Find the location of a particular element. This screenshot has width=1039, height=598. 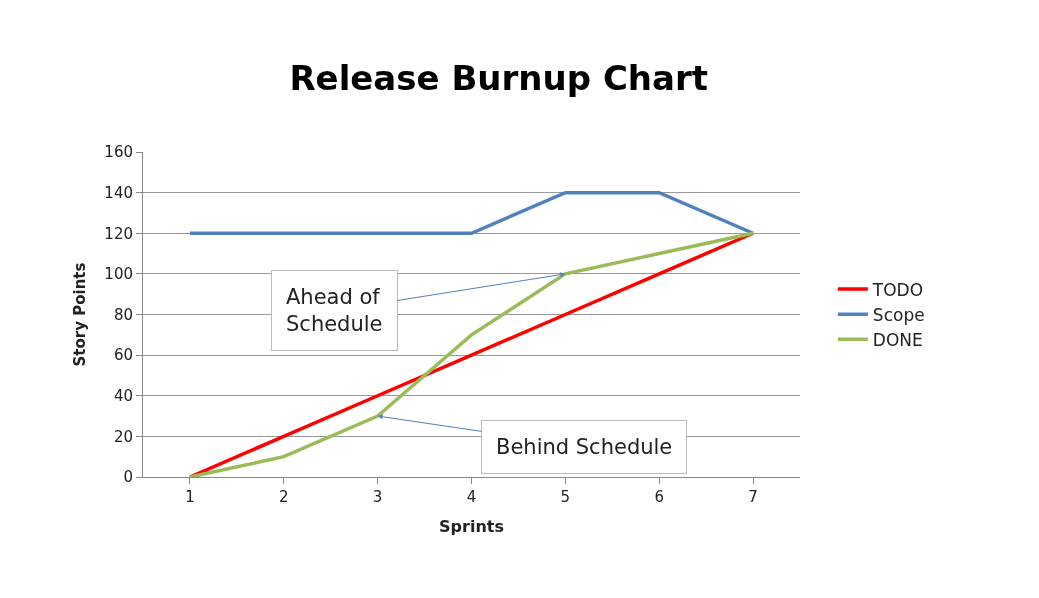

x-tick-label: 7 is located at coordinates (753, 497).